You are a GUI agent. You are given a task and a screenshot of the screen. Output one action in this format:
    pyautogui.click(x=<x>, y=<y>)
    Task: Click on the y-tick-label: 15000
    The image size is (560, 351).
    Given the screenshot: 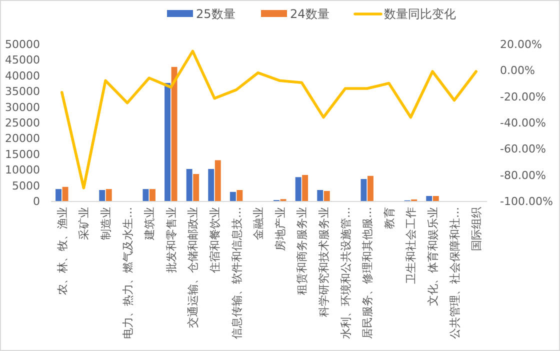 What is the action you would take?
    pyautogui.click(x=22, y=154)
    